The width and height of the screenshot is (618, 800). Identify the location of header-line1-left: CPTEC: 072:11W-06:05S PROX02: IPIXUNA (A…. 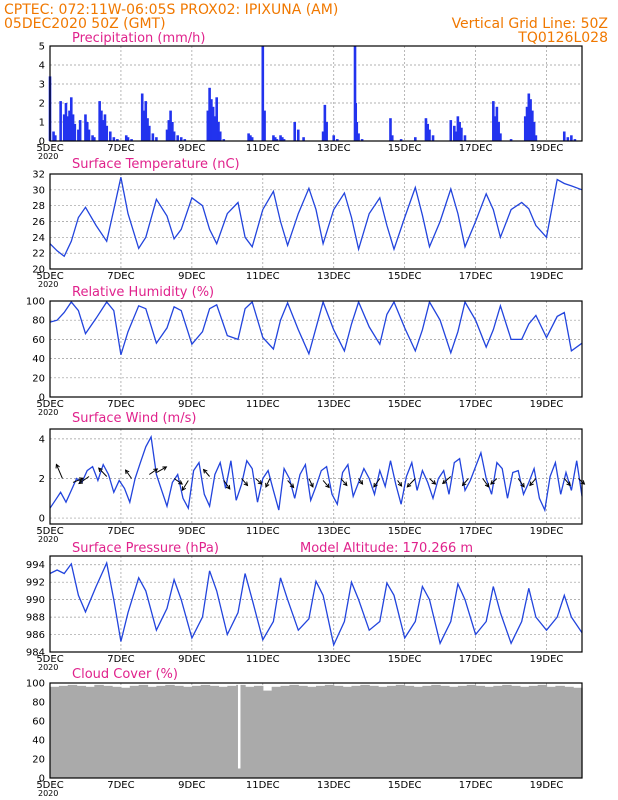
(171, 10).